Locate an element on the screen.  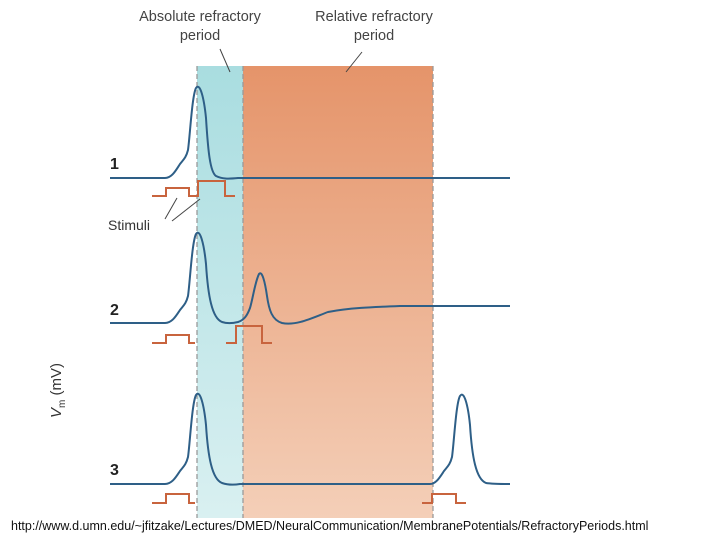
y-axis-unit: (mV) is located at coordinates (56, 379).